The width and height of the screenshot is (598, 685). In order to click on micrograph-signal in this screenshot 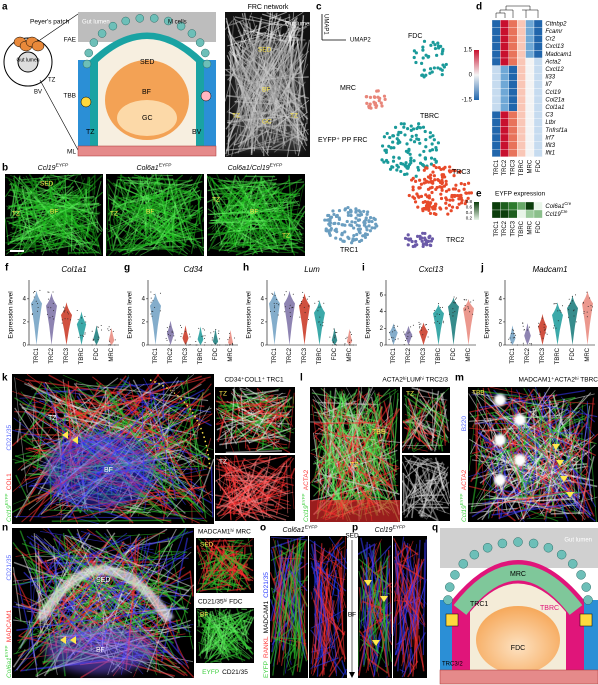, I will do `click(225, 565)`.